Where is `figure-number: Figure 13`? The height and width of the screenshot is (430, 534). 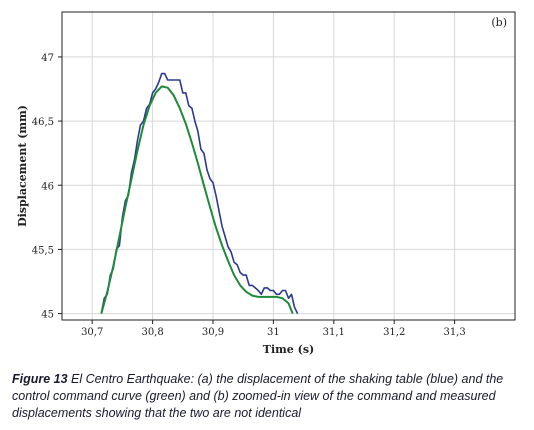
figure-number: Figure 13 is located at coordinates (40, 379).